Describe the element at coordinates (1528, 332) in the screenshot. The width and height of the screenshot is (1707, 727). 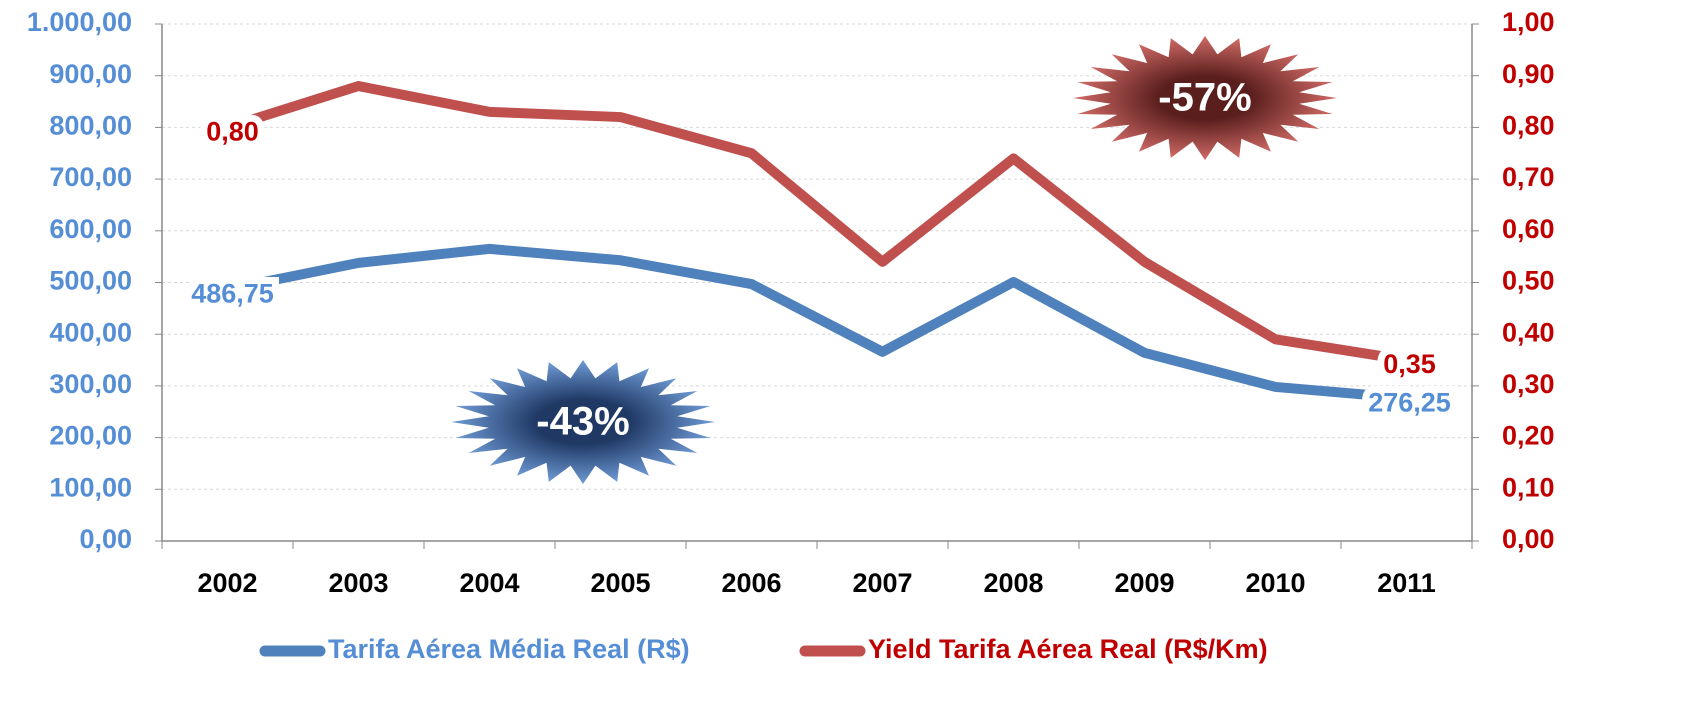
I see `y2-tick-label: 0,40` at that location.